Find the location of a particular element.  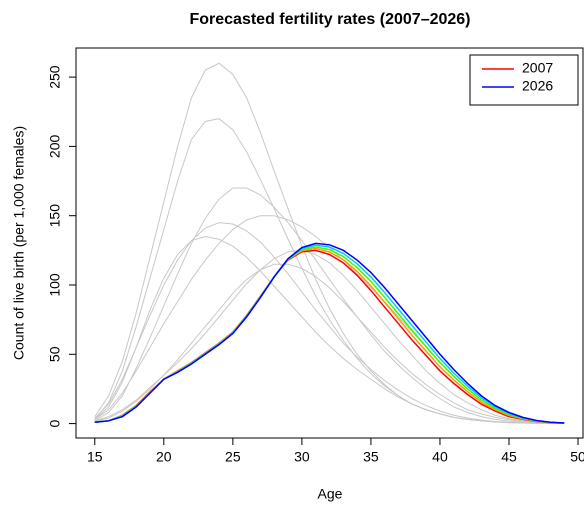

y-tick-label: 200 is located at coordinates (55, 147).